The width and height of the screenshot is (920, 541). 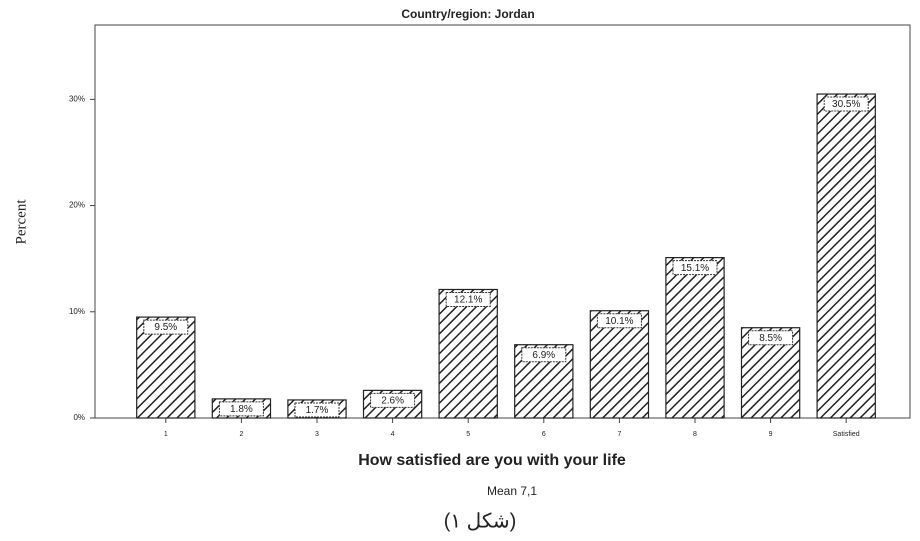 I want to click on value-label: 30.5%, so click(x=846, y=104).